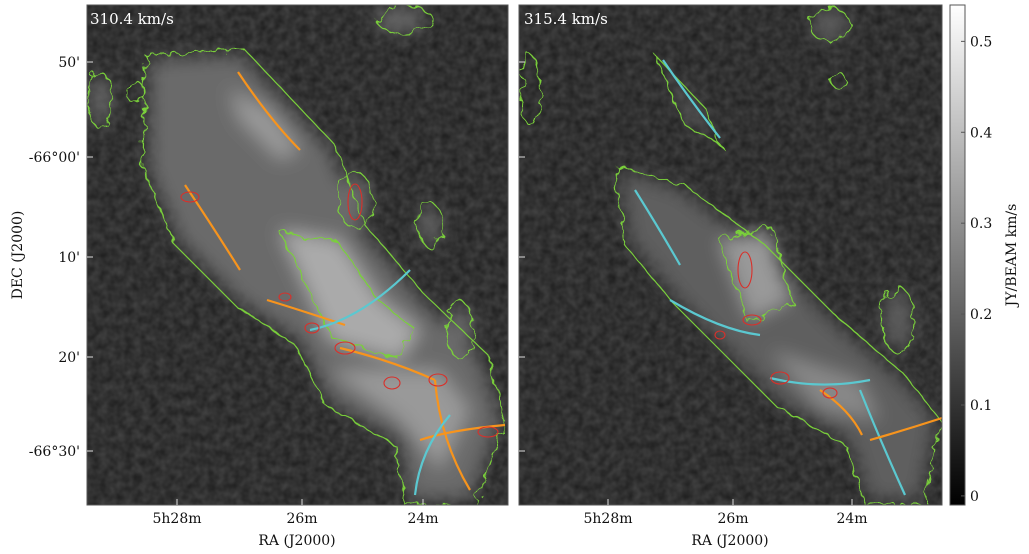  Describe the element at coordinates (566, 19) in the screenshot. I see `panel-label: 315.4 km/s` at that location.